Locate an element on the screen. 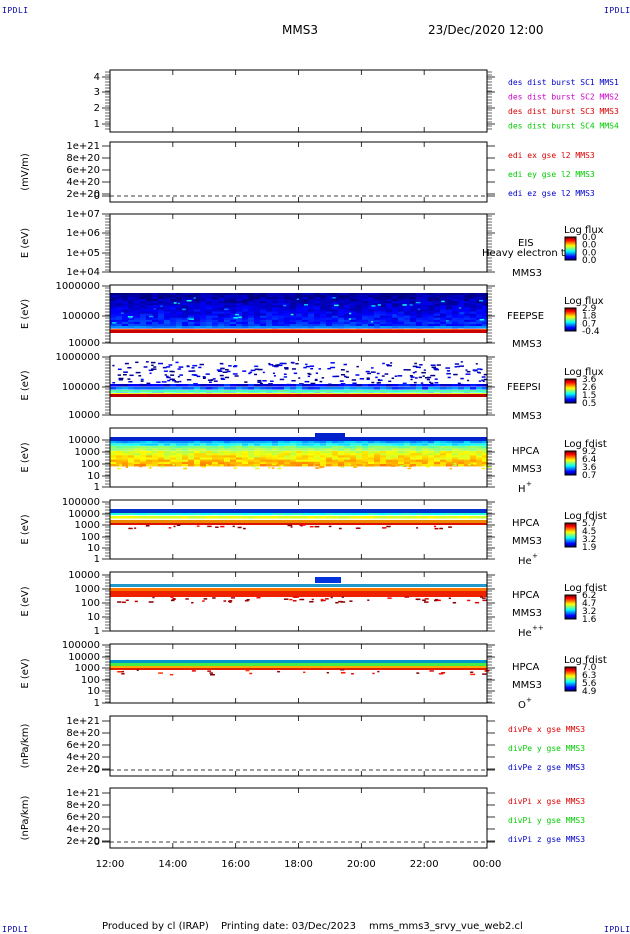  panel-7-ytick-label: 100 is located at coordinates (90, 603).